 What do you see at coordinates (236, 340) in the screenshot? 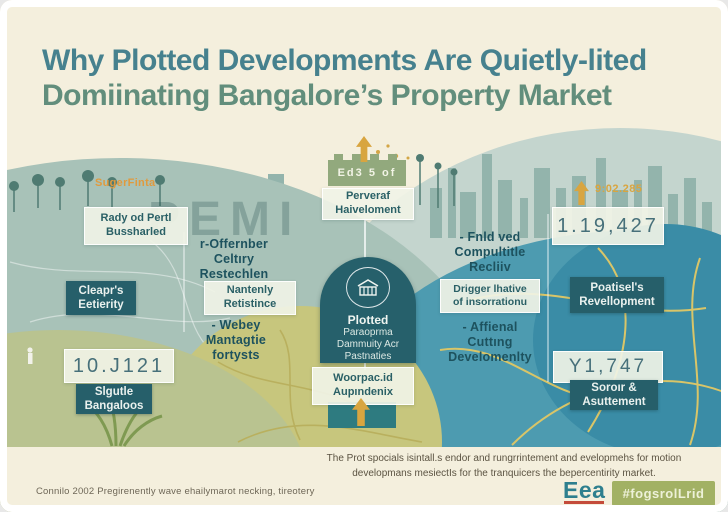
I see `note-mid-left-2: - Webey Mantagtie fortysts` at bounding box center [236, 340].